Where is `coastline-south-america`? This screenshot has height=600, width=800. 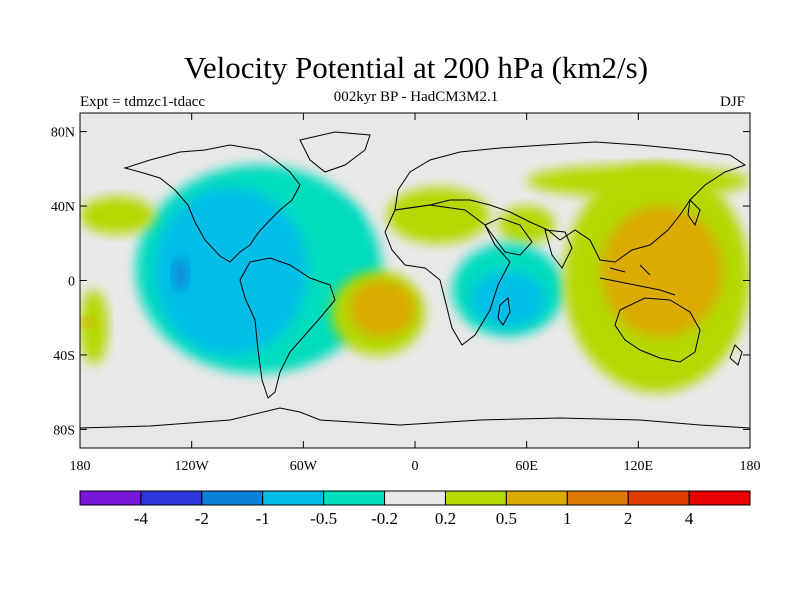
coastline-south-america is located at coordinates (287, 328).